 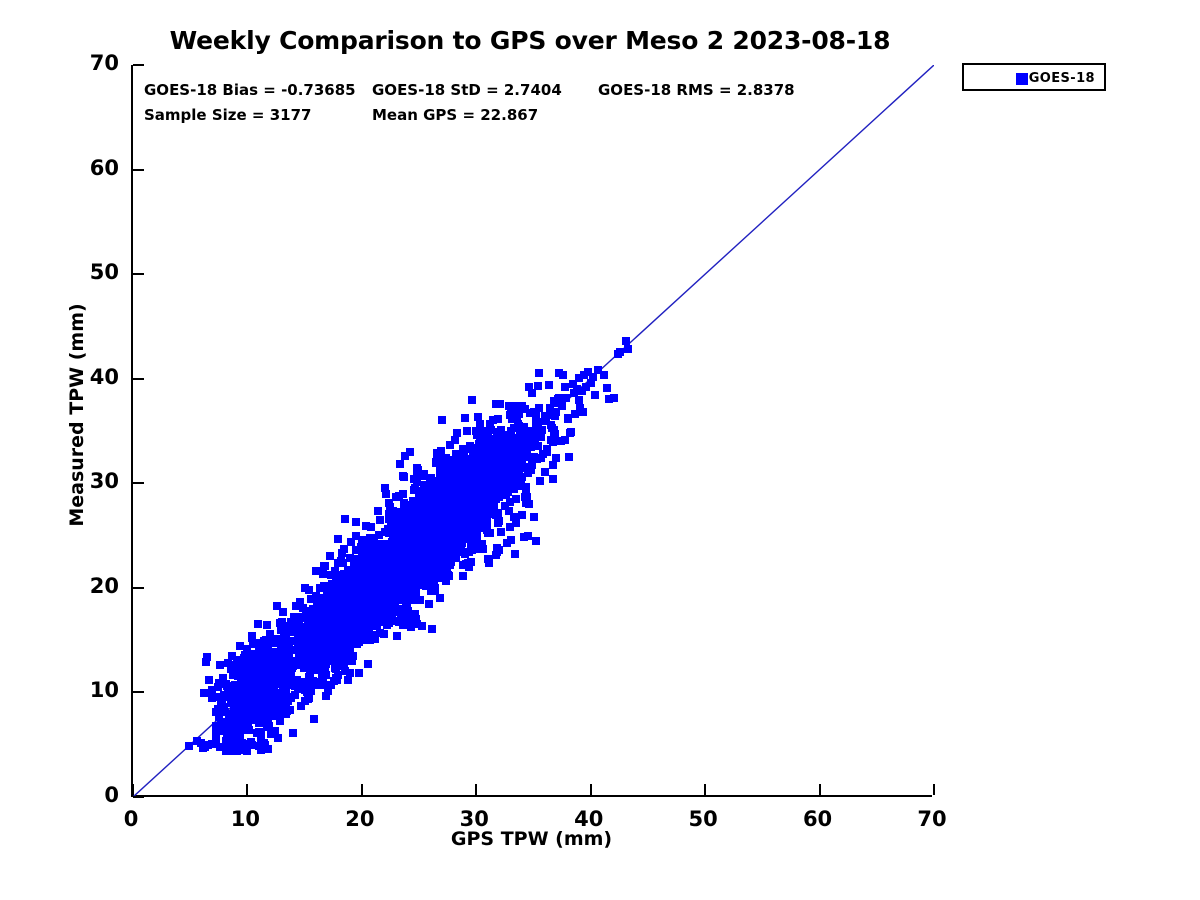 What do you see at coordinates (360, 819) in the screenshot?
I see `x-tick-label-20: 20` at bounding box center [360, 819].